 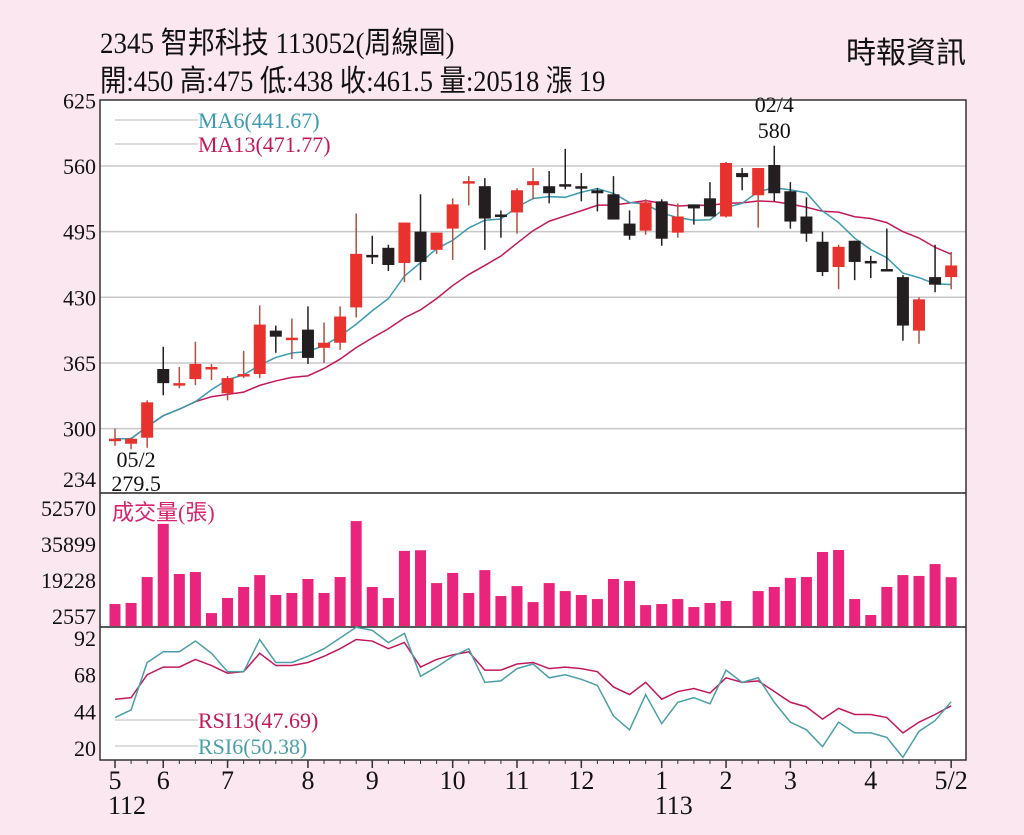 What do you see at coordinates (68, 544) in the screenshot?
I see `volume-axis-label: 35899` at bounding box center [68, 544].